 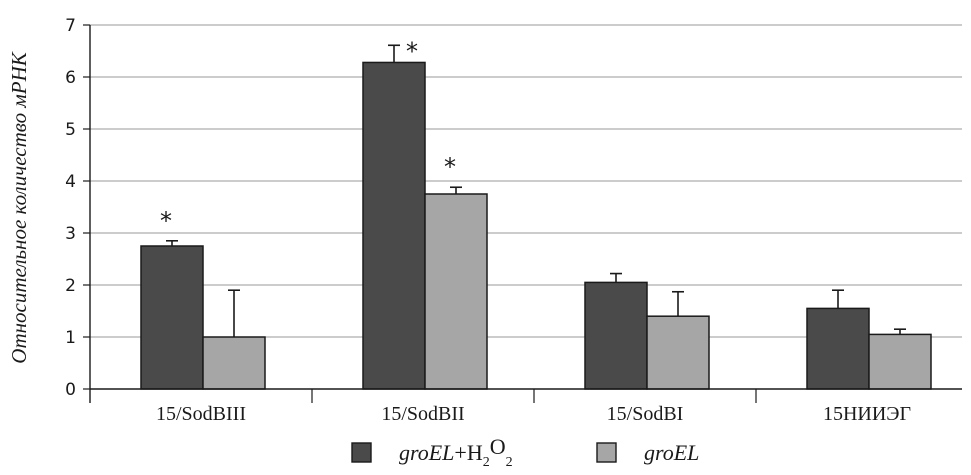 I want to click on y-tick-label: 1, so click(x=70, y=338).